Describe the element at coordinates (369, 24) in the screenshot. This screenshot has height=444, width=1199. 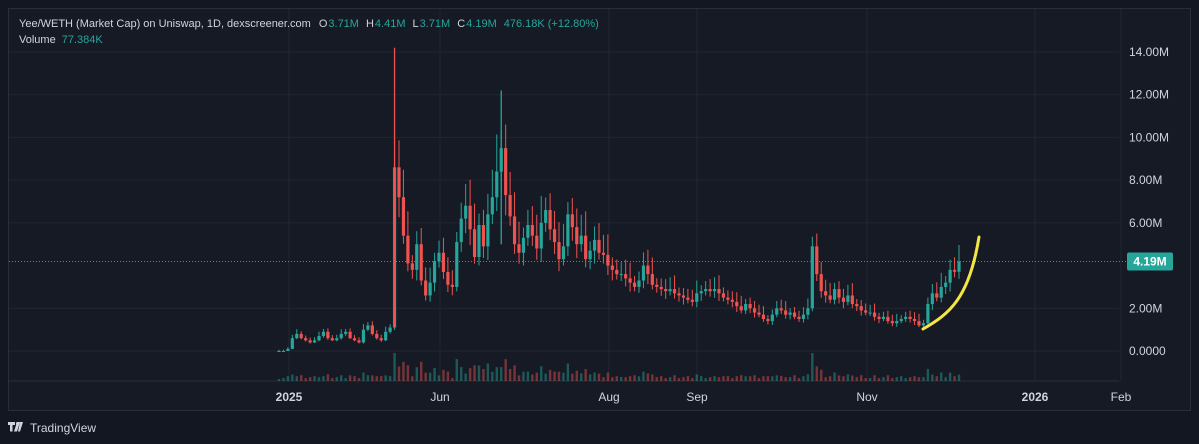
I see `high-label: H` at that location.